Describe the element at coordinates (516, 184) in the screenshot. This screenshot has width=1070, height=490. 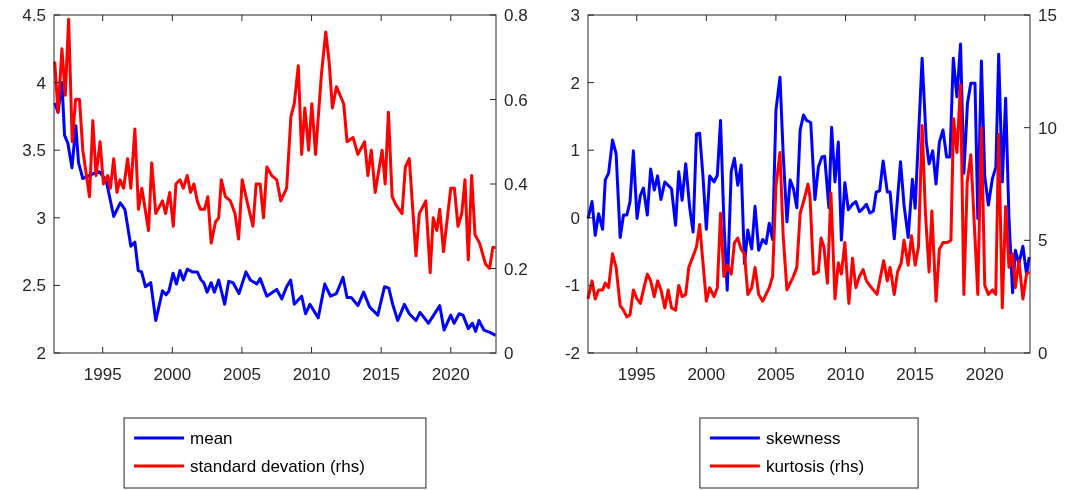
I see `y2-tick-label: 0.4` at that location.